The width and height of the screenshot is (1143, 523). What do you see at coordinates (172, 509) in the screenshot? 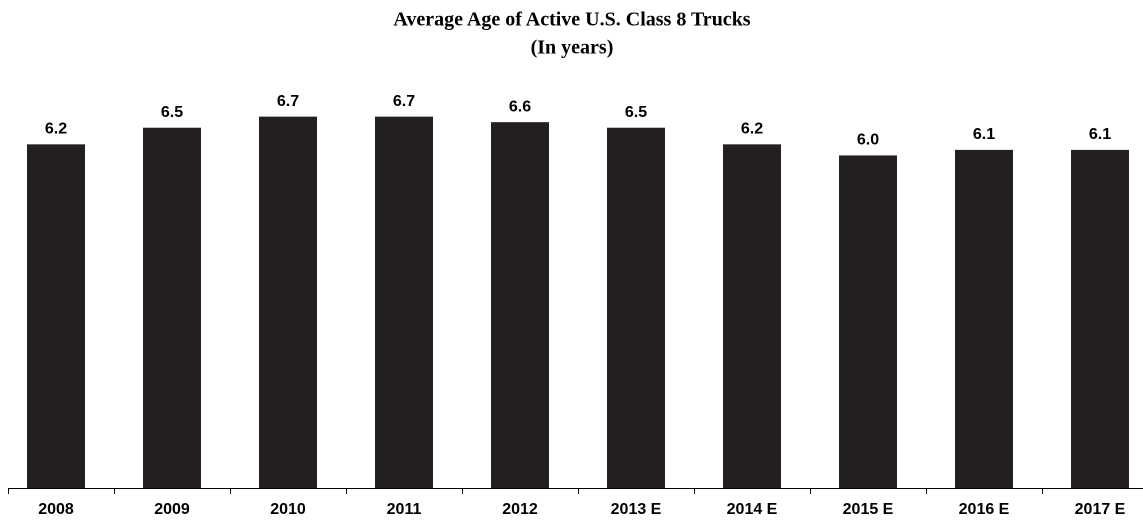
I see `x-tick-label: 2009` at bounding box center [172, 509].